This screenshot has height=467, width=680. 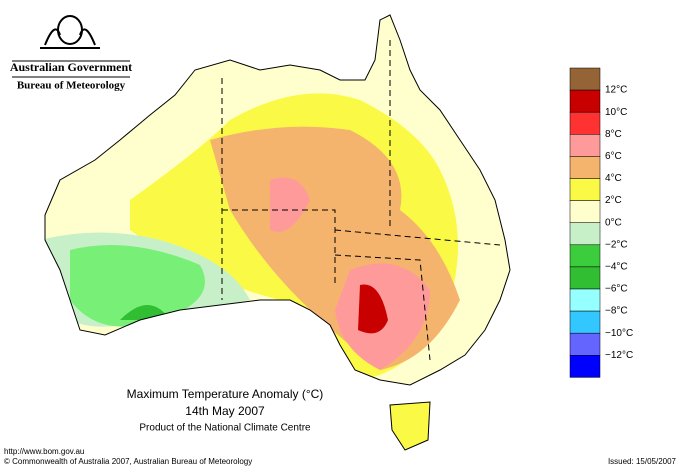 I want to click on legend-label: 12°C, so click(x=616, y=90).